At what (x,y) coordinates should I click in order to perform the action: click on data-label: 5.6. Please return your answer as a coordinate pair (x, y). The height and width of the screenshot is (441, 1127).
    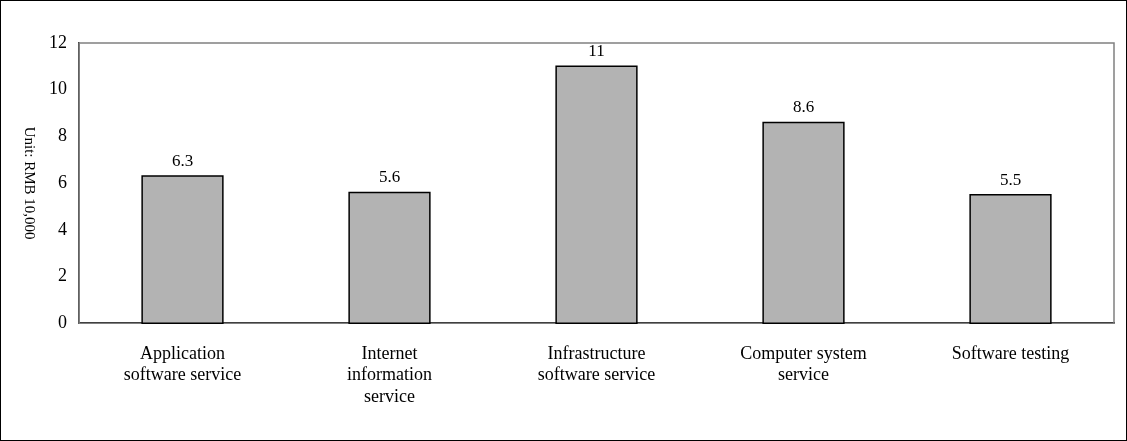
    Looking at the image, I should click on (389, 177).